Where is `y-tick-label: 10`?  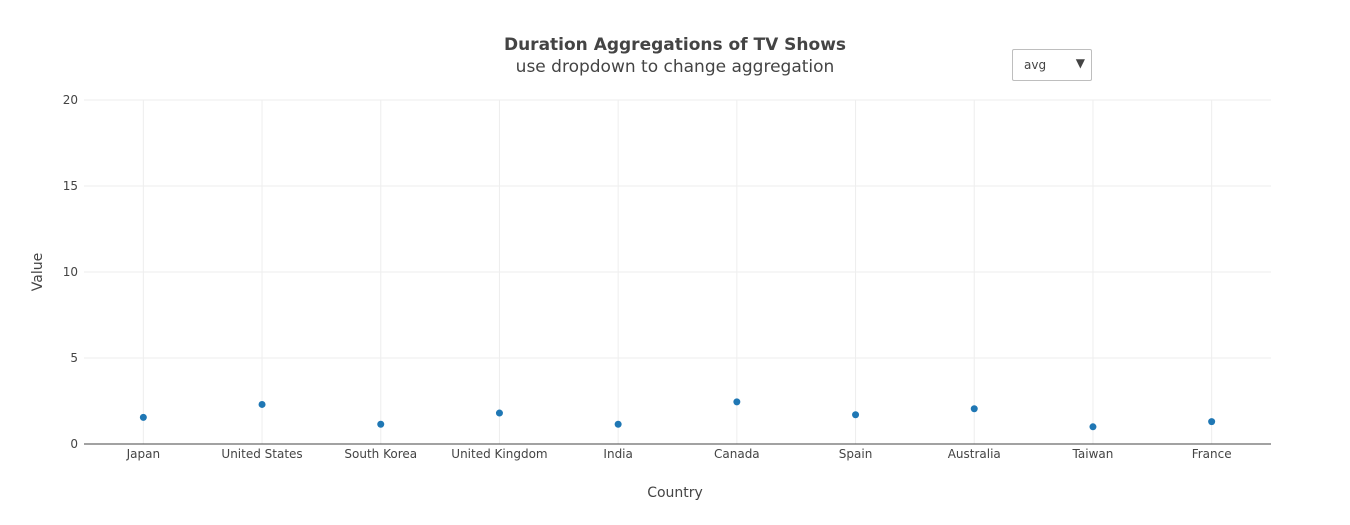 y-tick-label: 10 is located at coordinates (70, 272).